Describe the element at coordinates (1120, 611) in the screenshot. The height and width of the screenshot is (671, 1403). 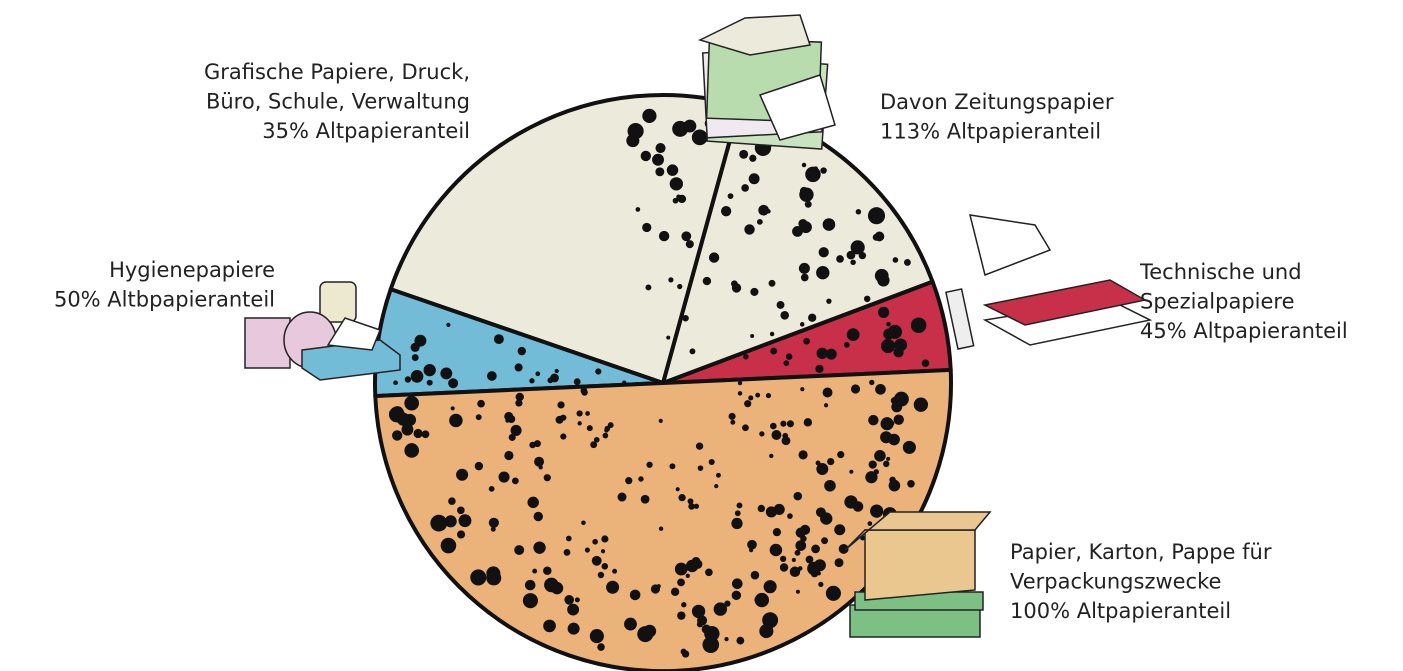
I see `slice-label: 100% Altpapieranteil` at that location.